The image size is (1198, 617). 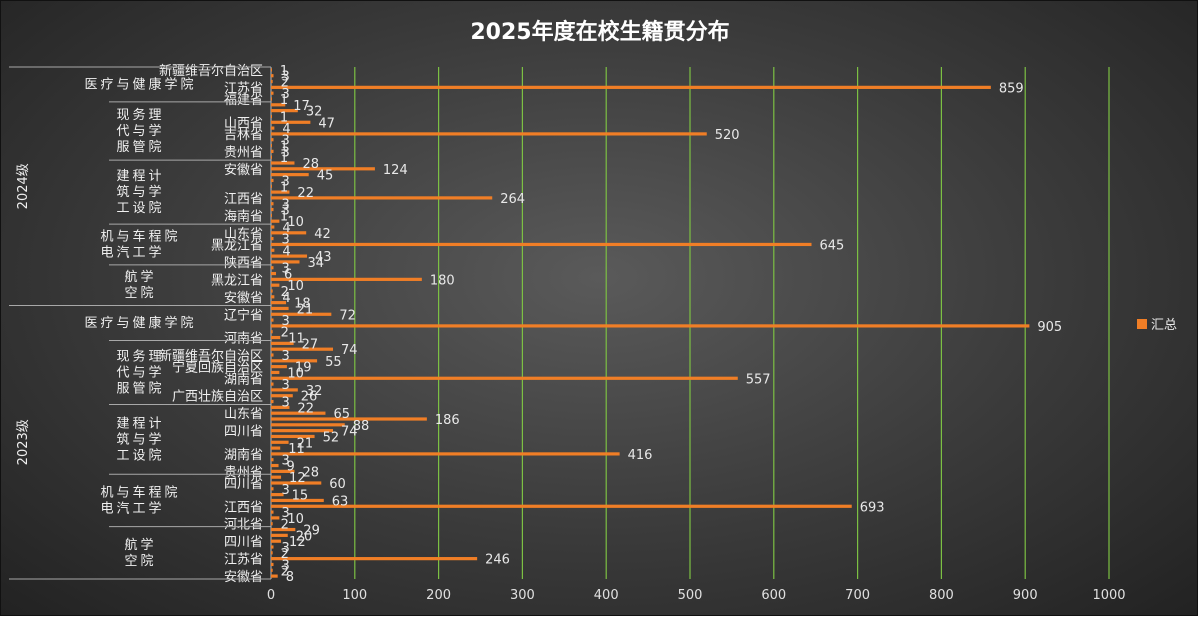 What do you see at coordinates (337, 484) in the screenshot?
I see `data-label: 60` at bounding box center [337, 484].